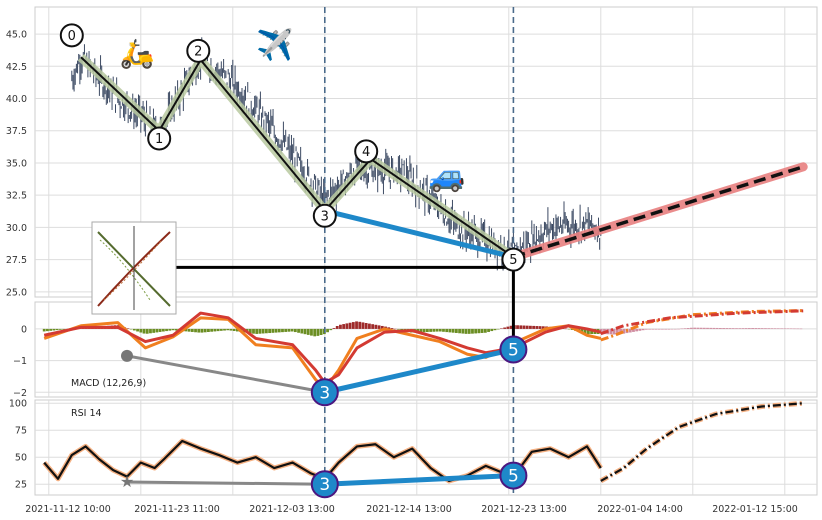  I want to click on price-ytick-label: 45.0, so click(16, 35).